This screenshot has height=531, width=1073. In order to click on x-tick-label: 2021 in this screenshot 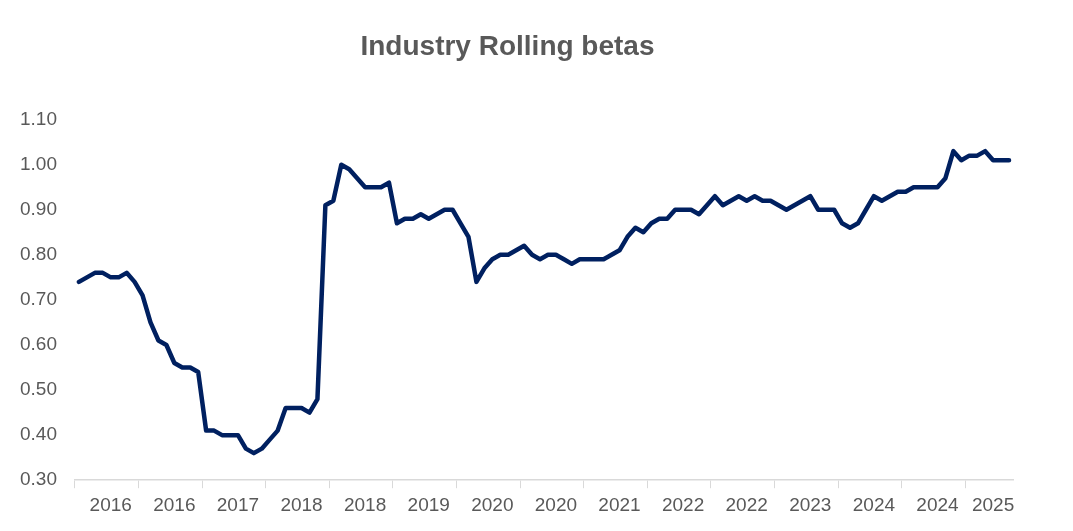, I will do `click(619, 504)`.